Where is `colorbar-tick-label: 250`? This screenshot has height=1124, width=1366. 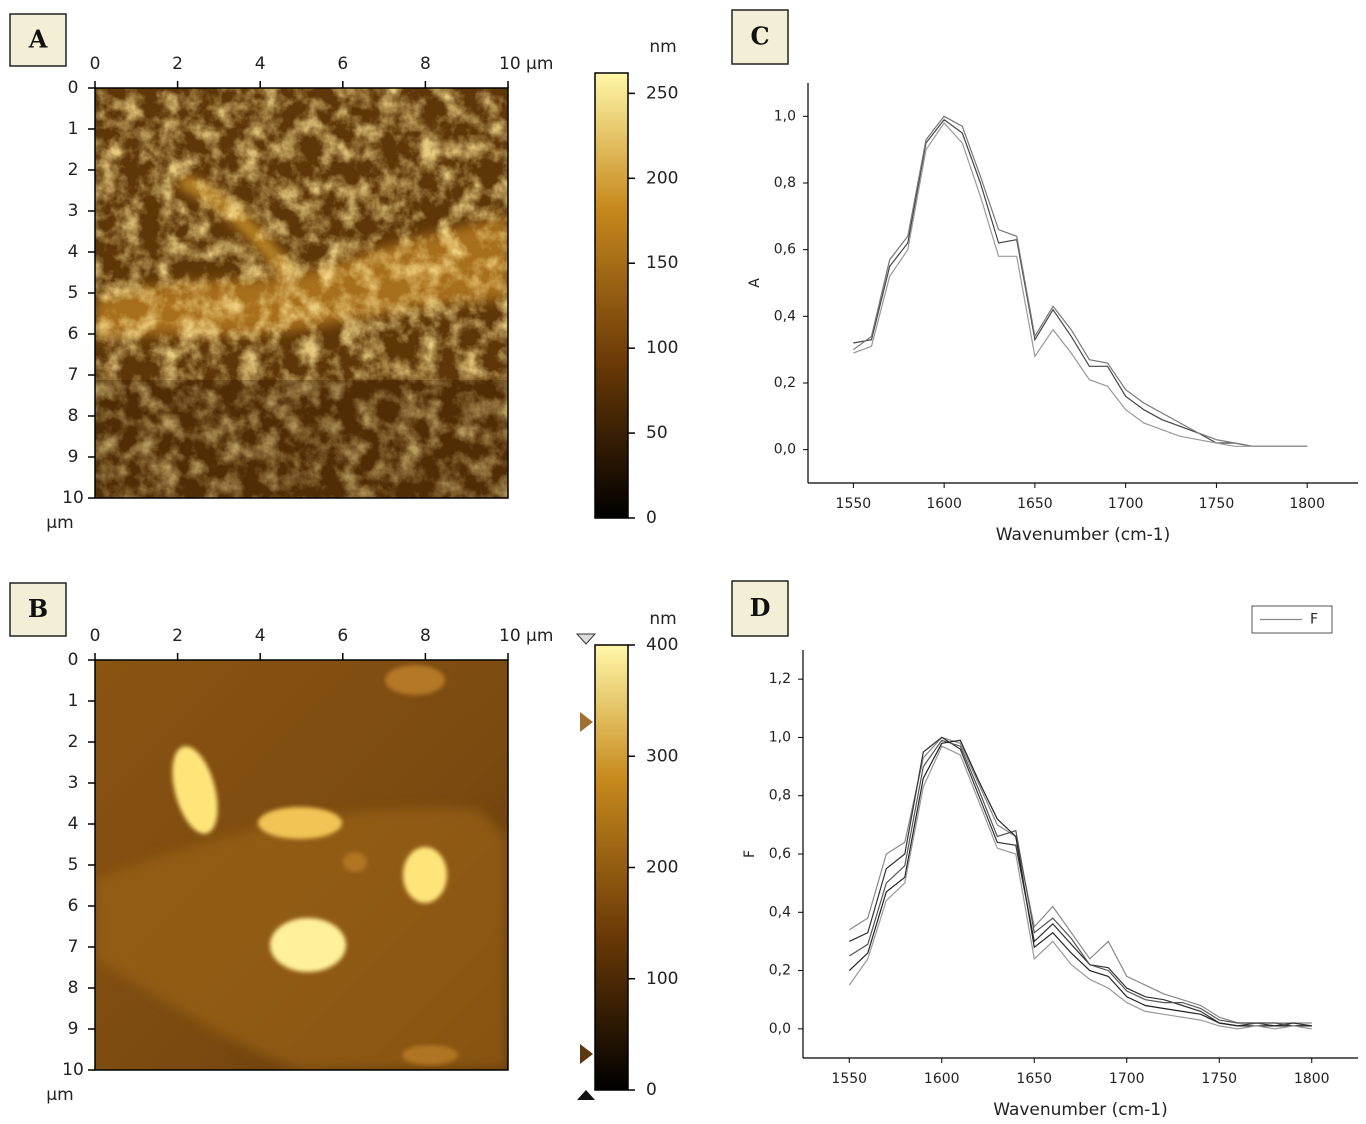
colorbar-tick-label: 250 is located at coordinates (662, 93).